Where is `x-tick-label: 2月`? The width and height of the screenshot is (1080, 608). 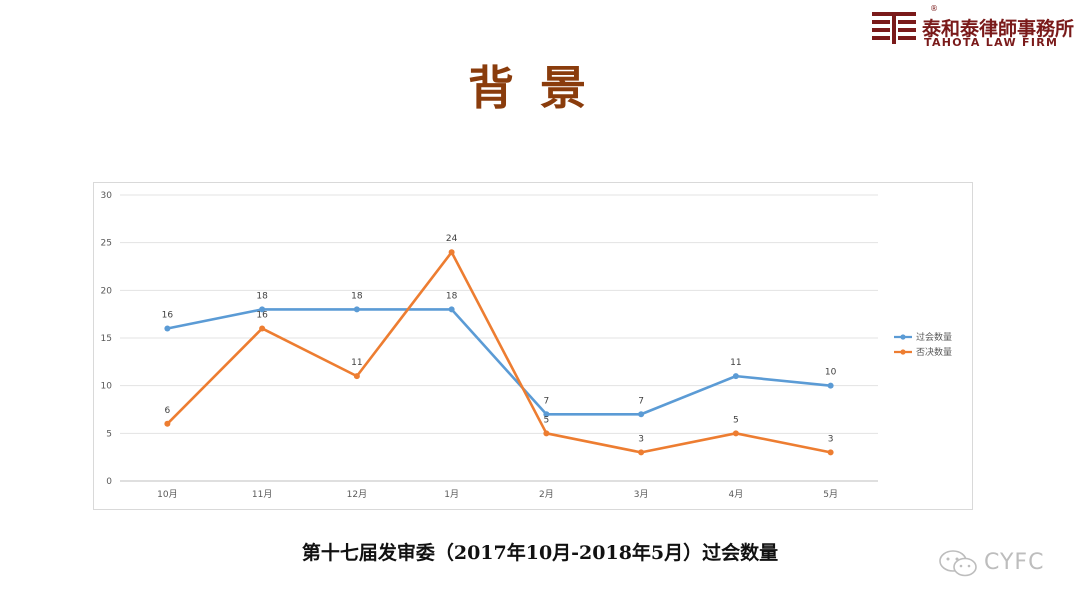 x-tick-label: 2月 is located at coordinates (546, 494).